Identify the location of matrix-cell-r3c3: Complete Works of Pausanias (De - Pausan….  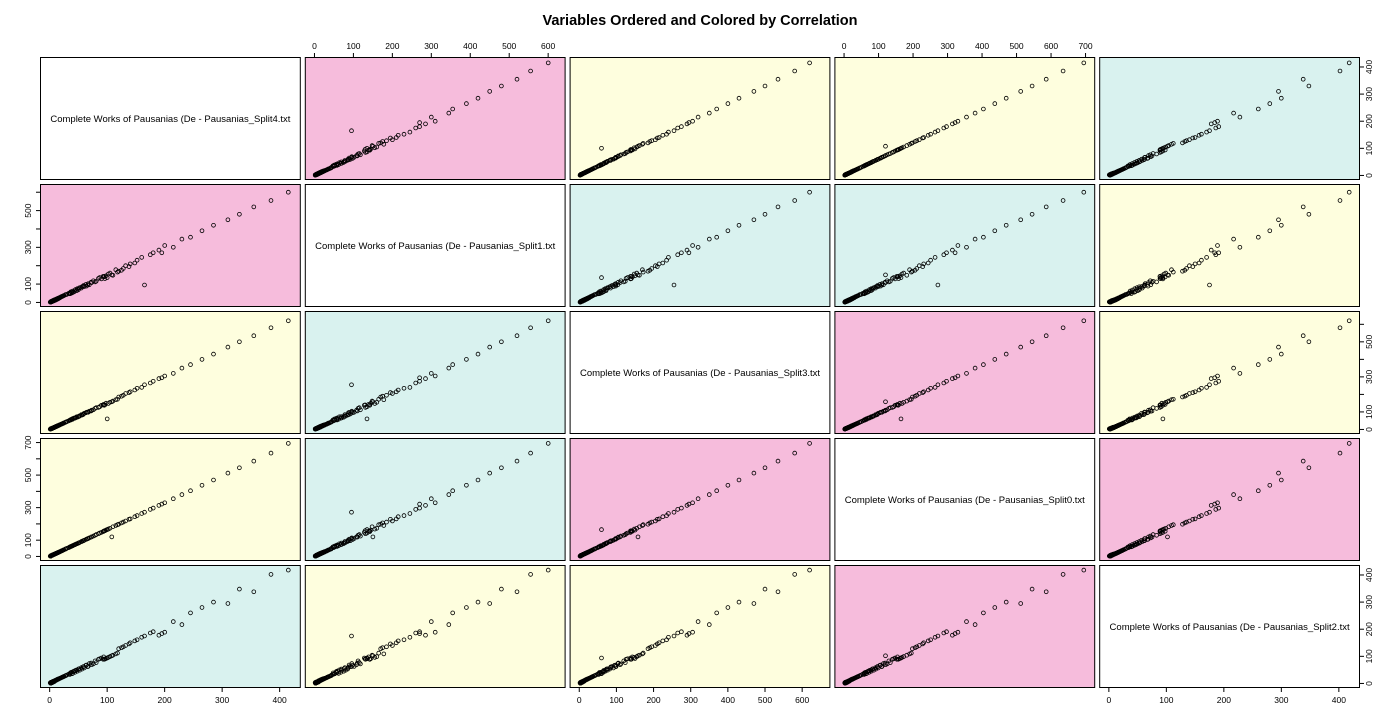
(965, 499).